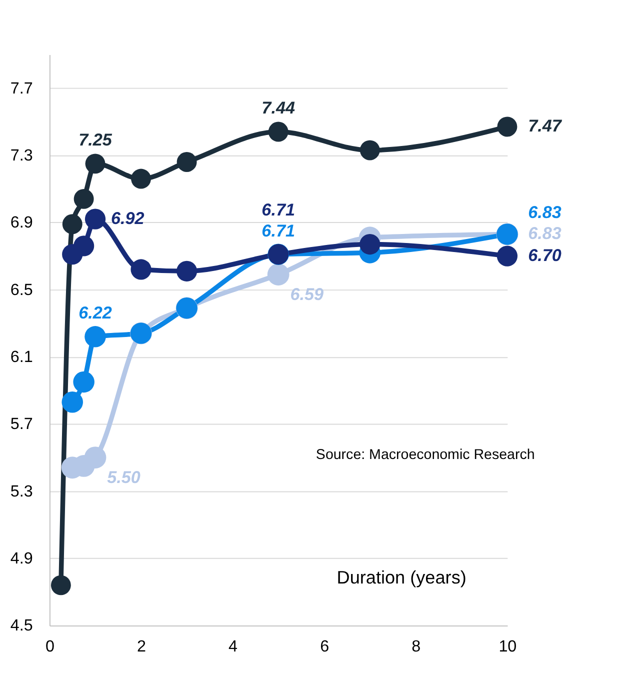 The height and width of the screenshot is (689, 629). Describe the element at coordinates (425, 454) in the screenshot. I see `annotation: Source: Macroeconomic Research` at that location.